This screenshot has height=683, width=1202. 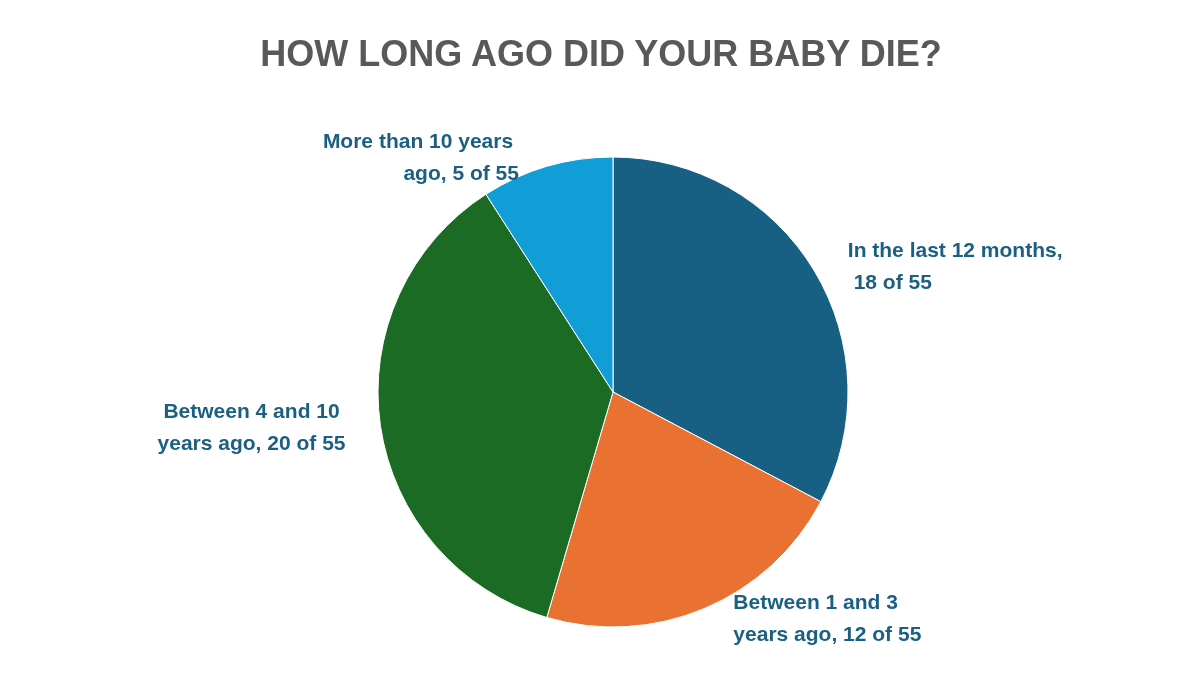 I want to click on slice-label: In the last 12 months, 18 of 55, so click(x=955, y=265).